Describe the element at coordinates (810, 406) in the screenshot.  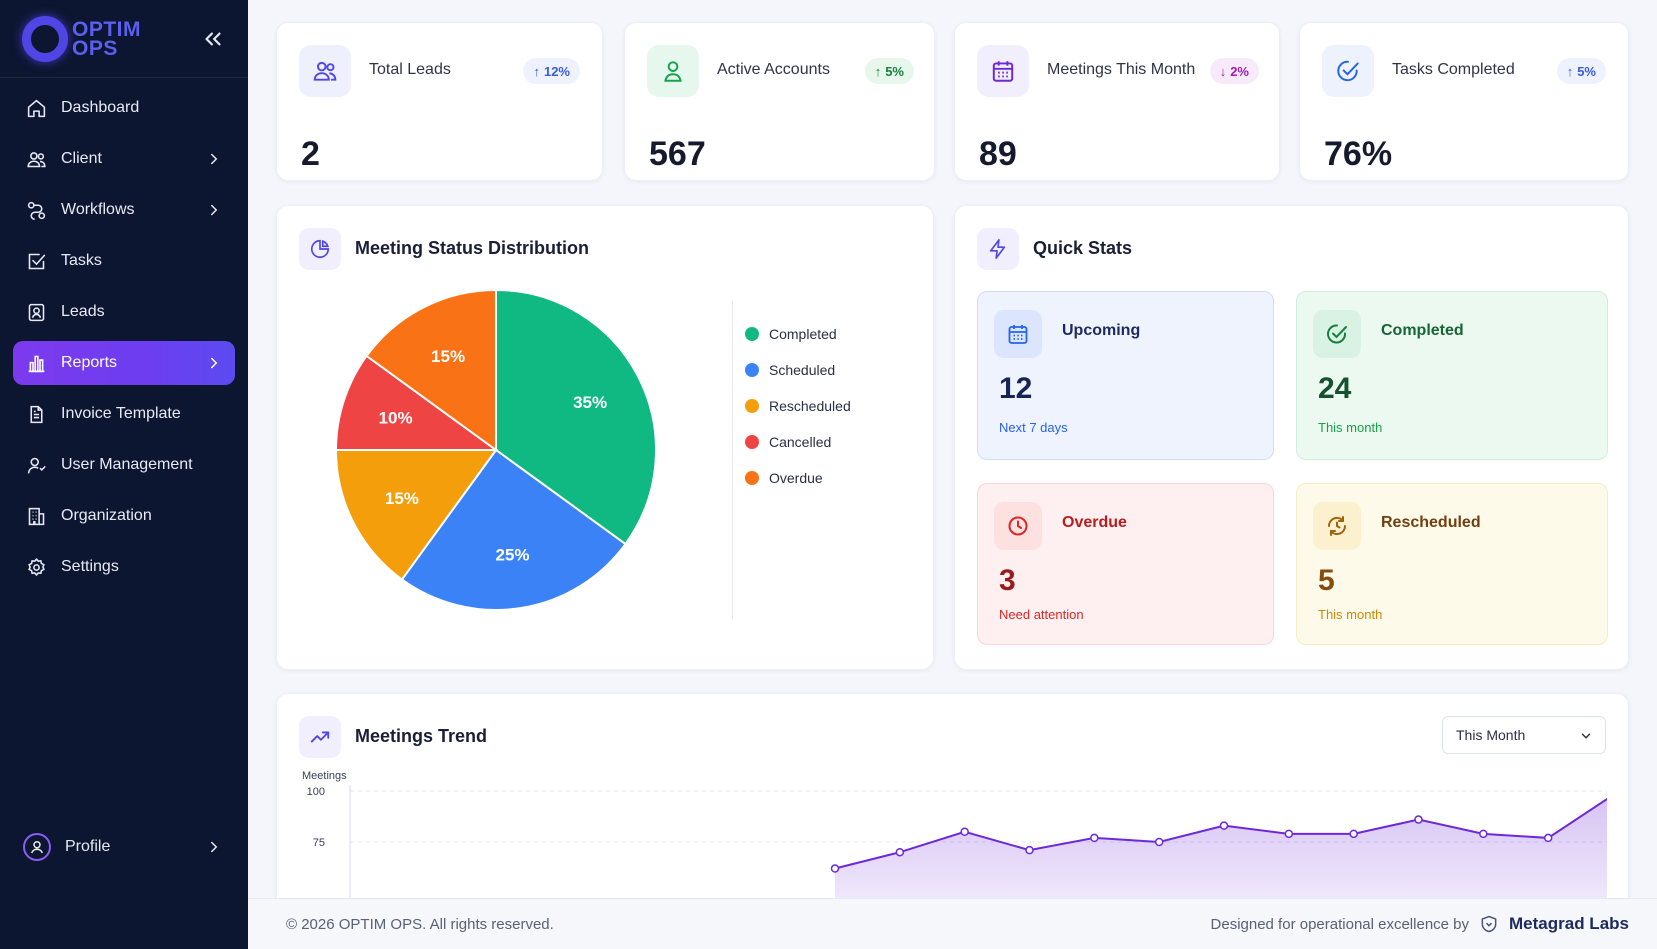
I see `legend-label: Rescheduled` at that location.